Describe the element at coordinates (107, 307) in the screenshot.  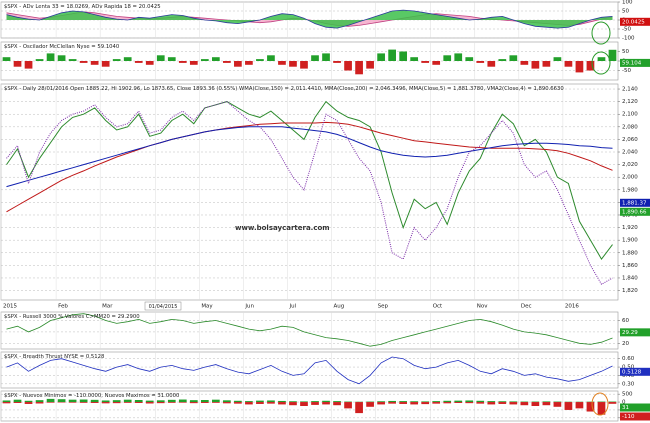
I see `x-tick-label: Mar` at that location.